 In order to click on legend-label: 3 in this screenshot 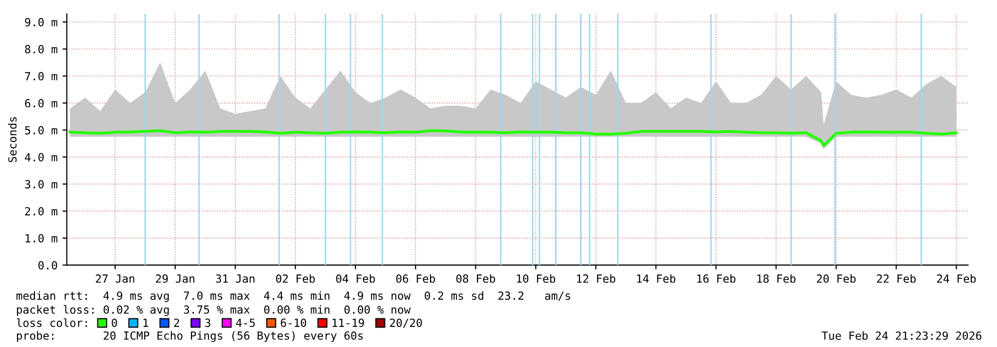, I will do `click(207, 323)`.